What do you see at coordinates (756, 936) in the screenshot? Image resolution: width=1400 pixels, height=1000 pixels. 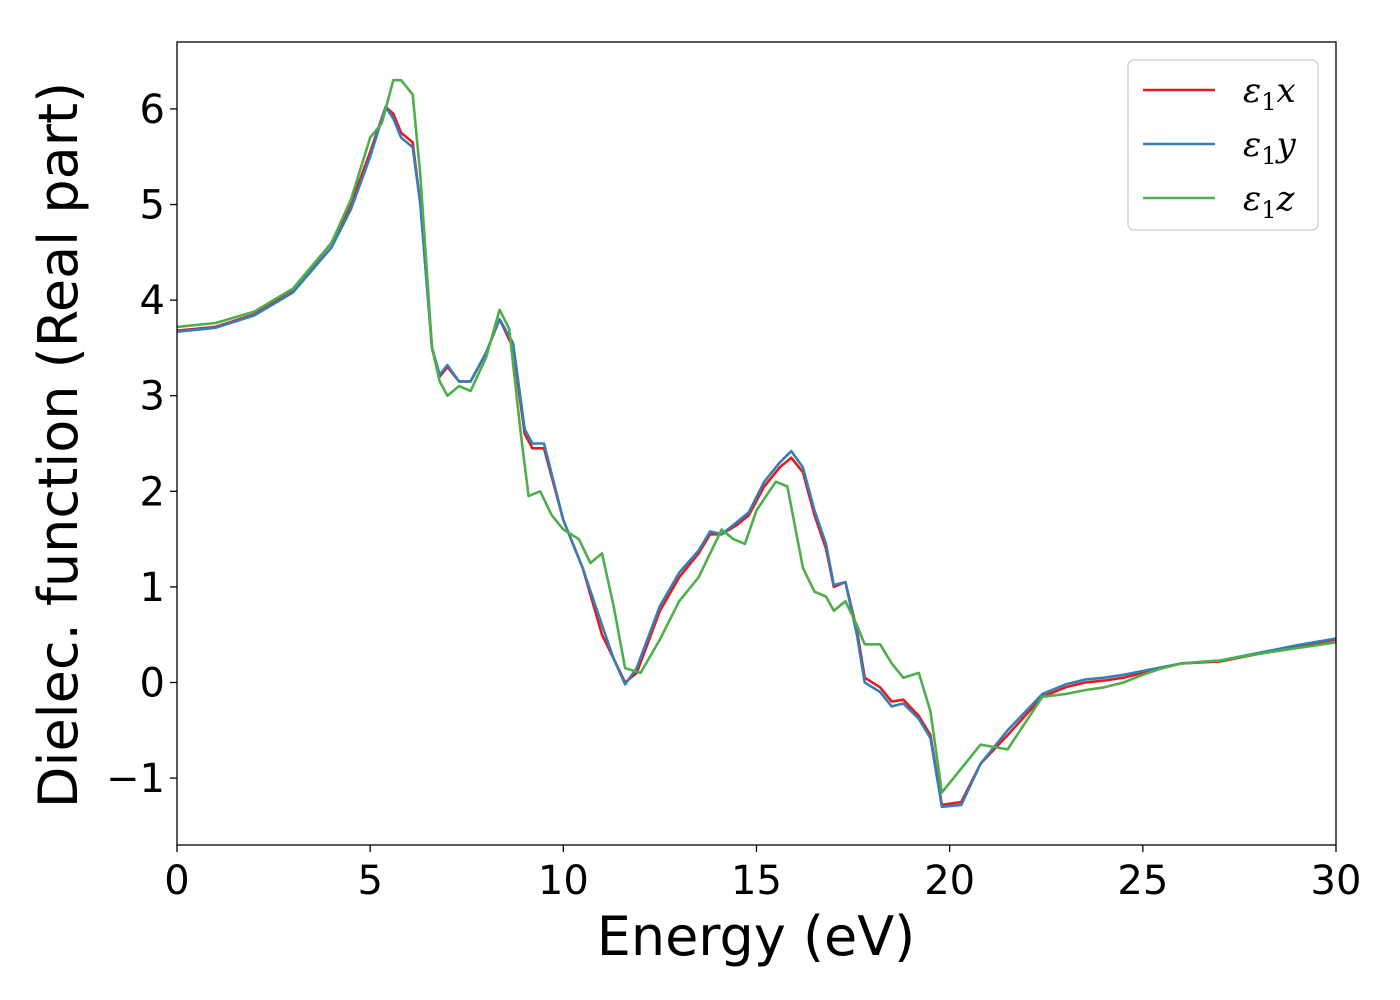 I see `x-axis-title: Energy (eV)` at bounding box center [756, 936].